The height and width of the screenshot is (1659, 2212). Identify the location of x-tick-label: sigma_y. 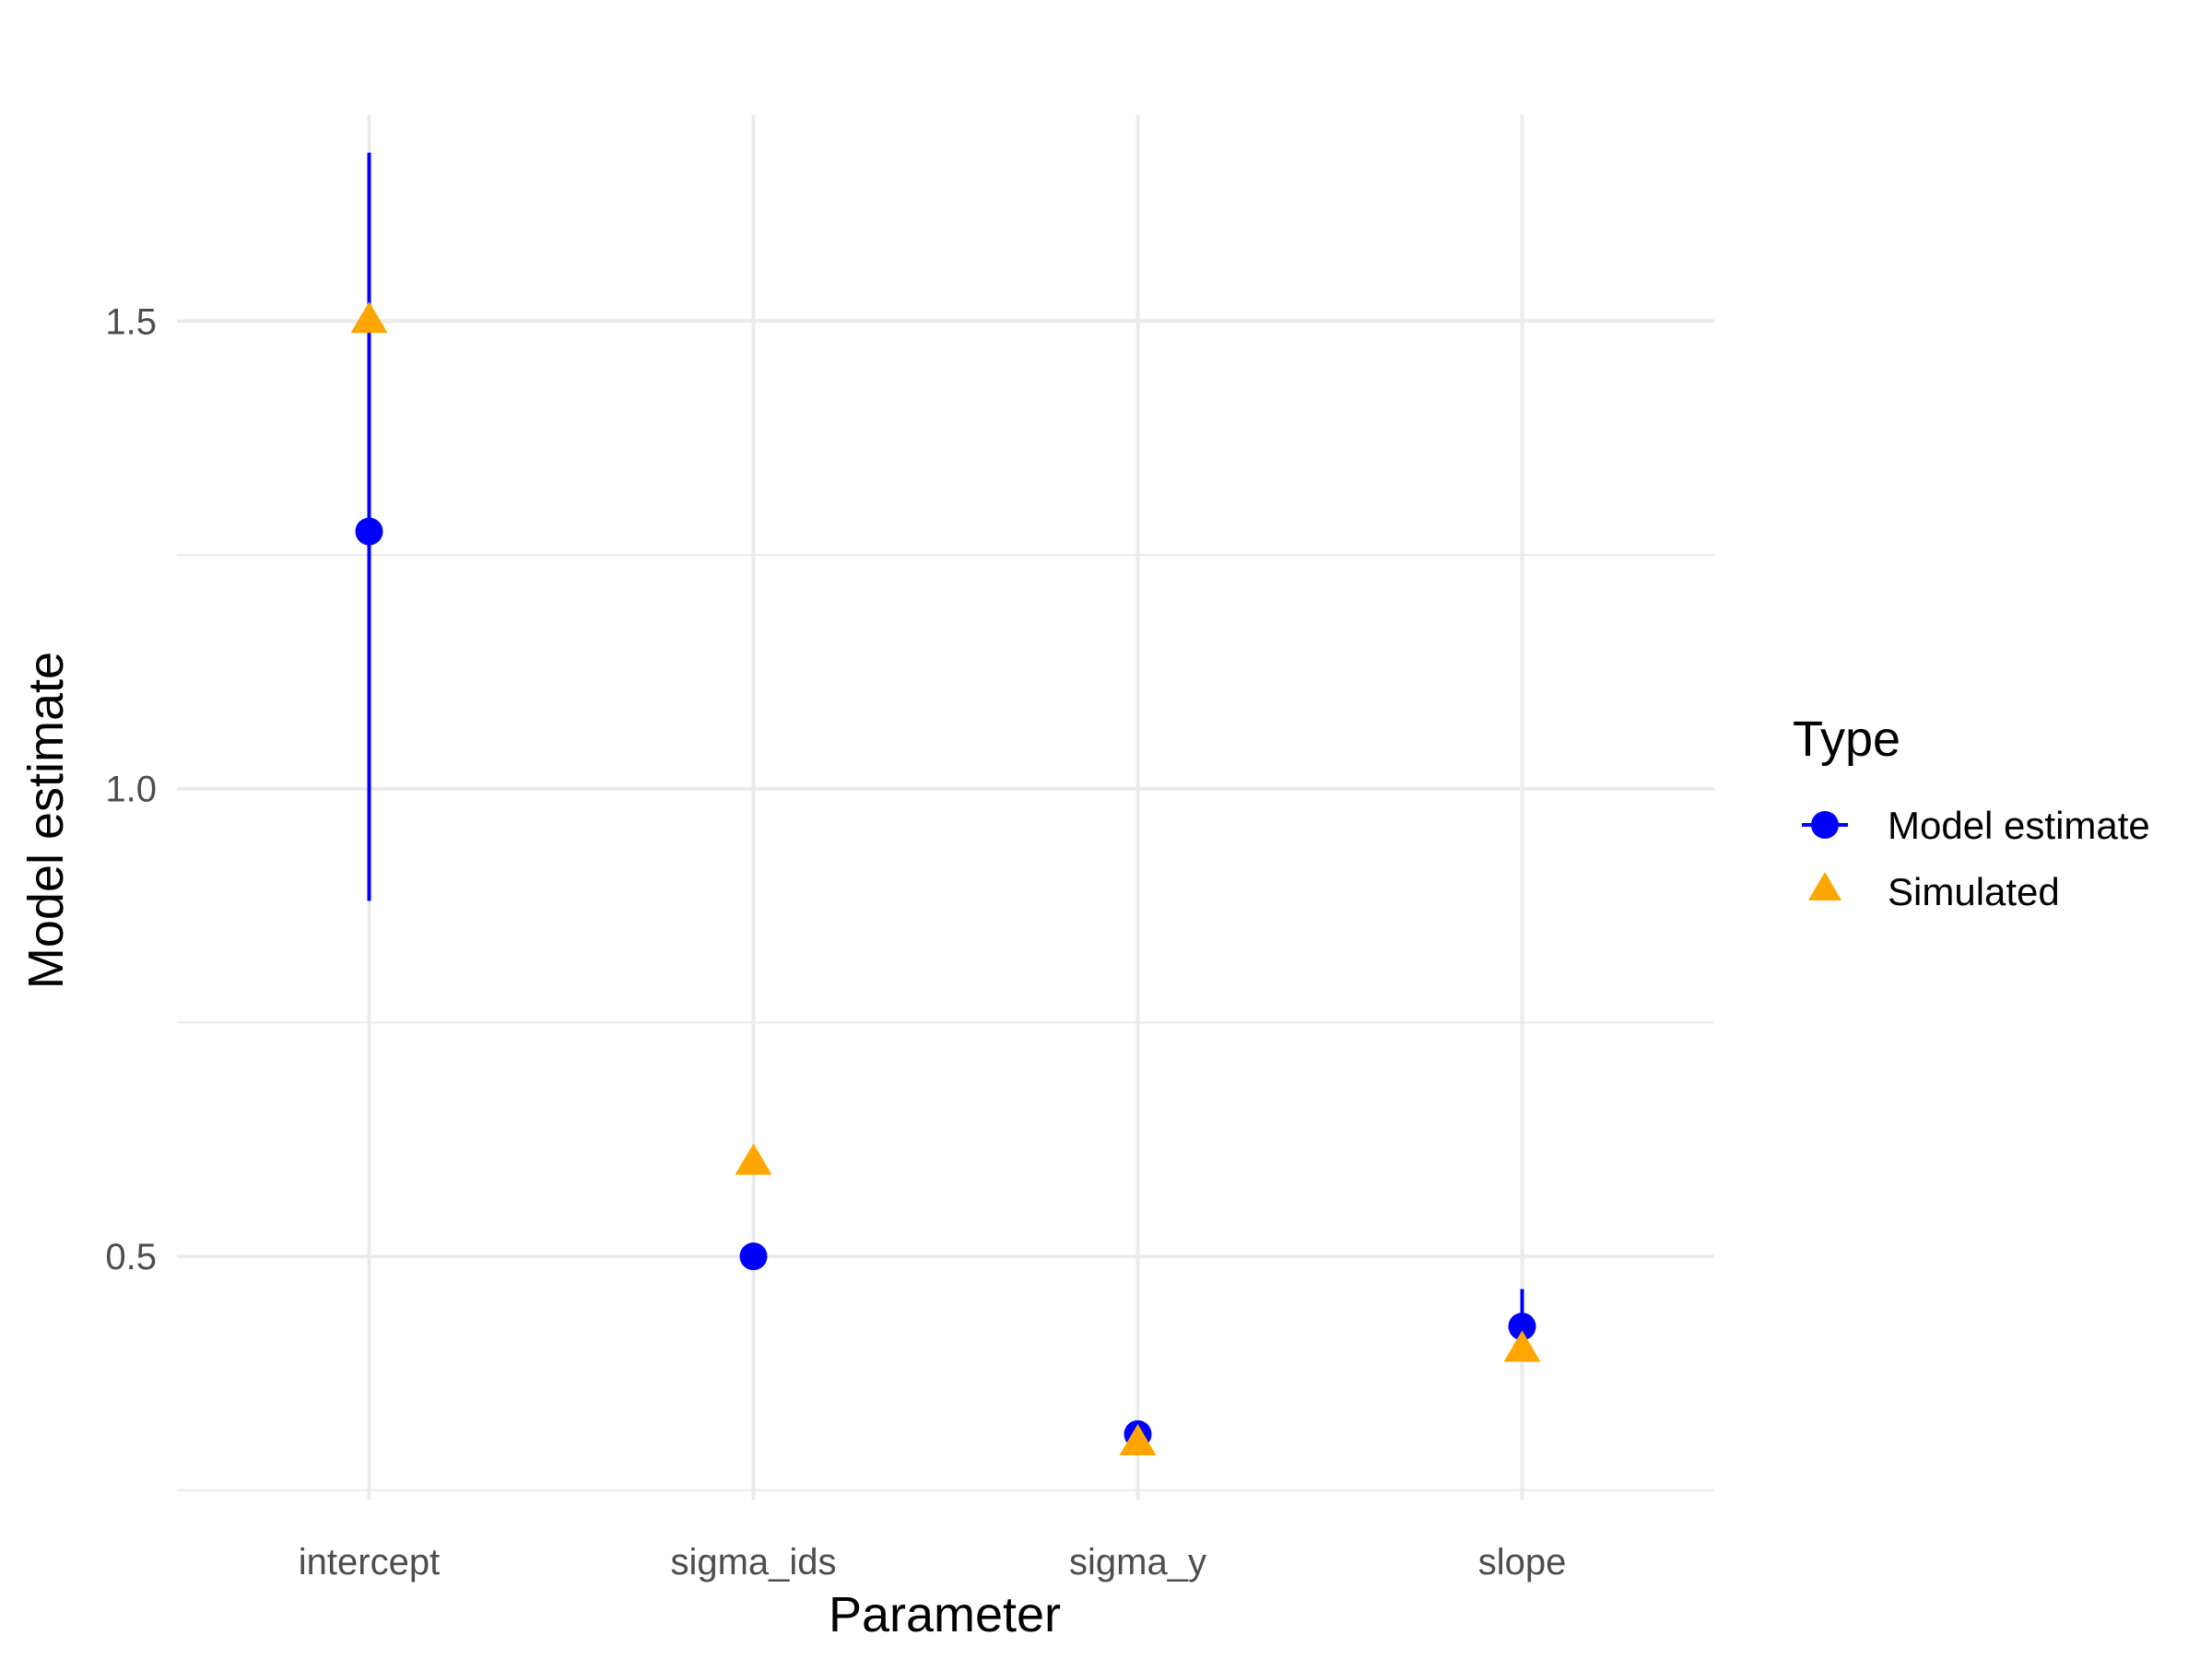
(1137, 1562).